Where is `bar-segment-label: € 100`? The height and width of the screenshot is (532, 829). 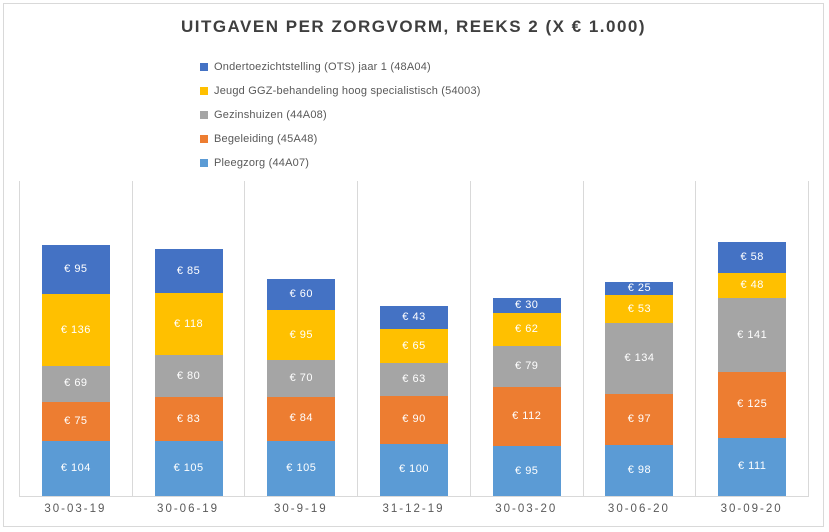 bar-segment-label: € 100 is located at coordinates (414, 469).